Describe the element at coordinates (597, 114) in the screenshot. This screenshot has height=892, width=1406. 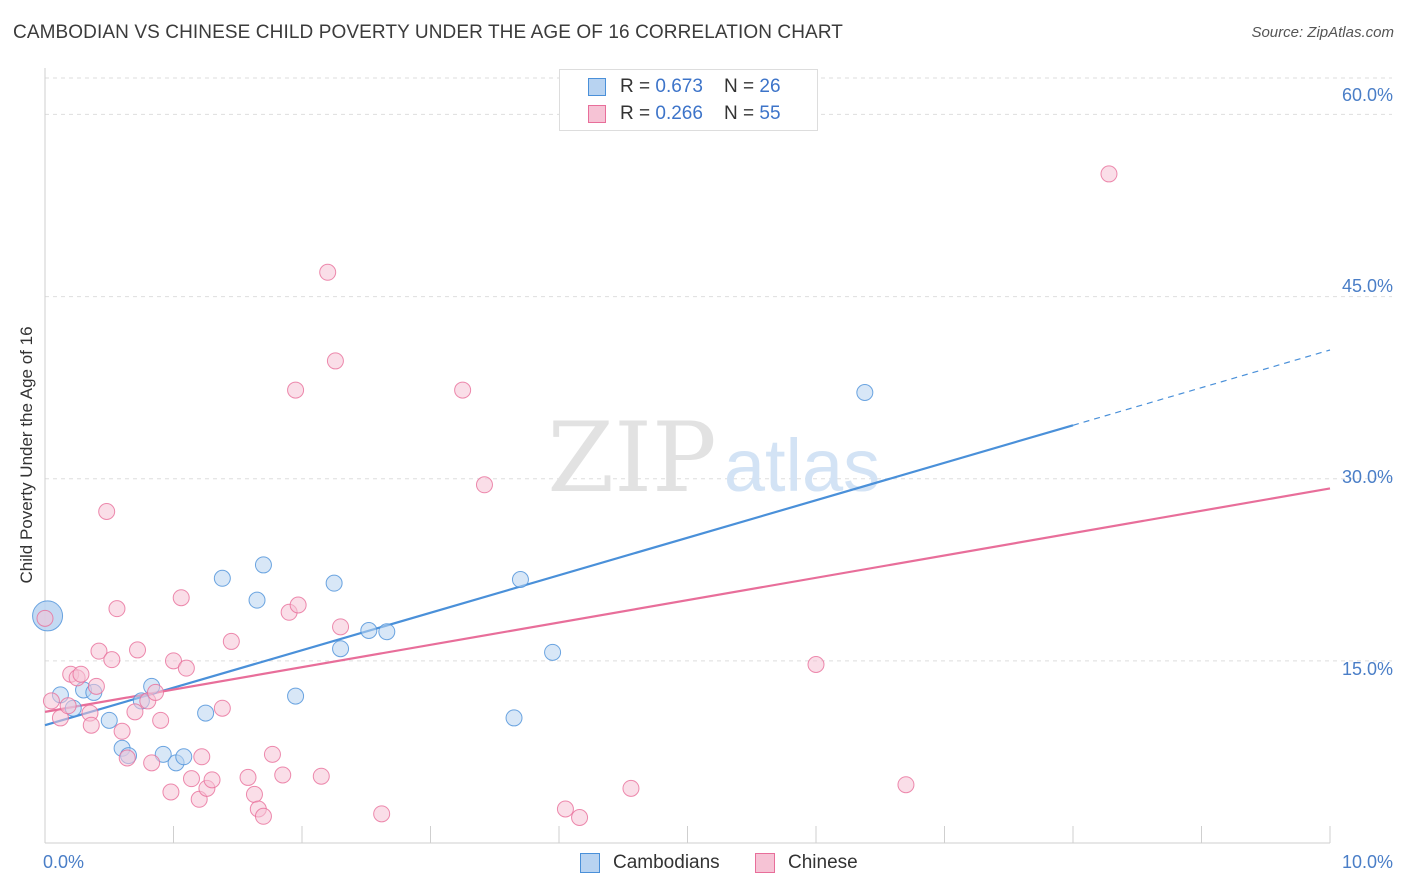
I see `chinese-swatch` at that location.